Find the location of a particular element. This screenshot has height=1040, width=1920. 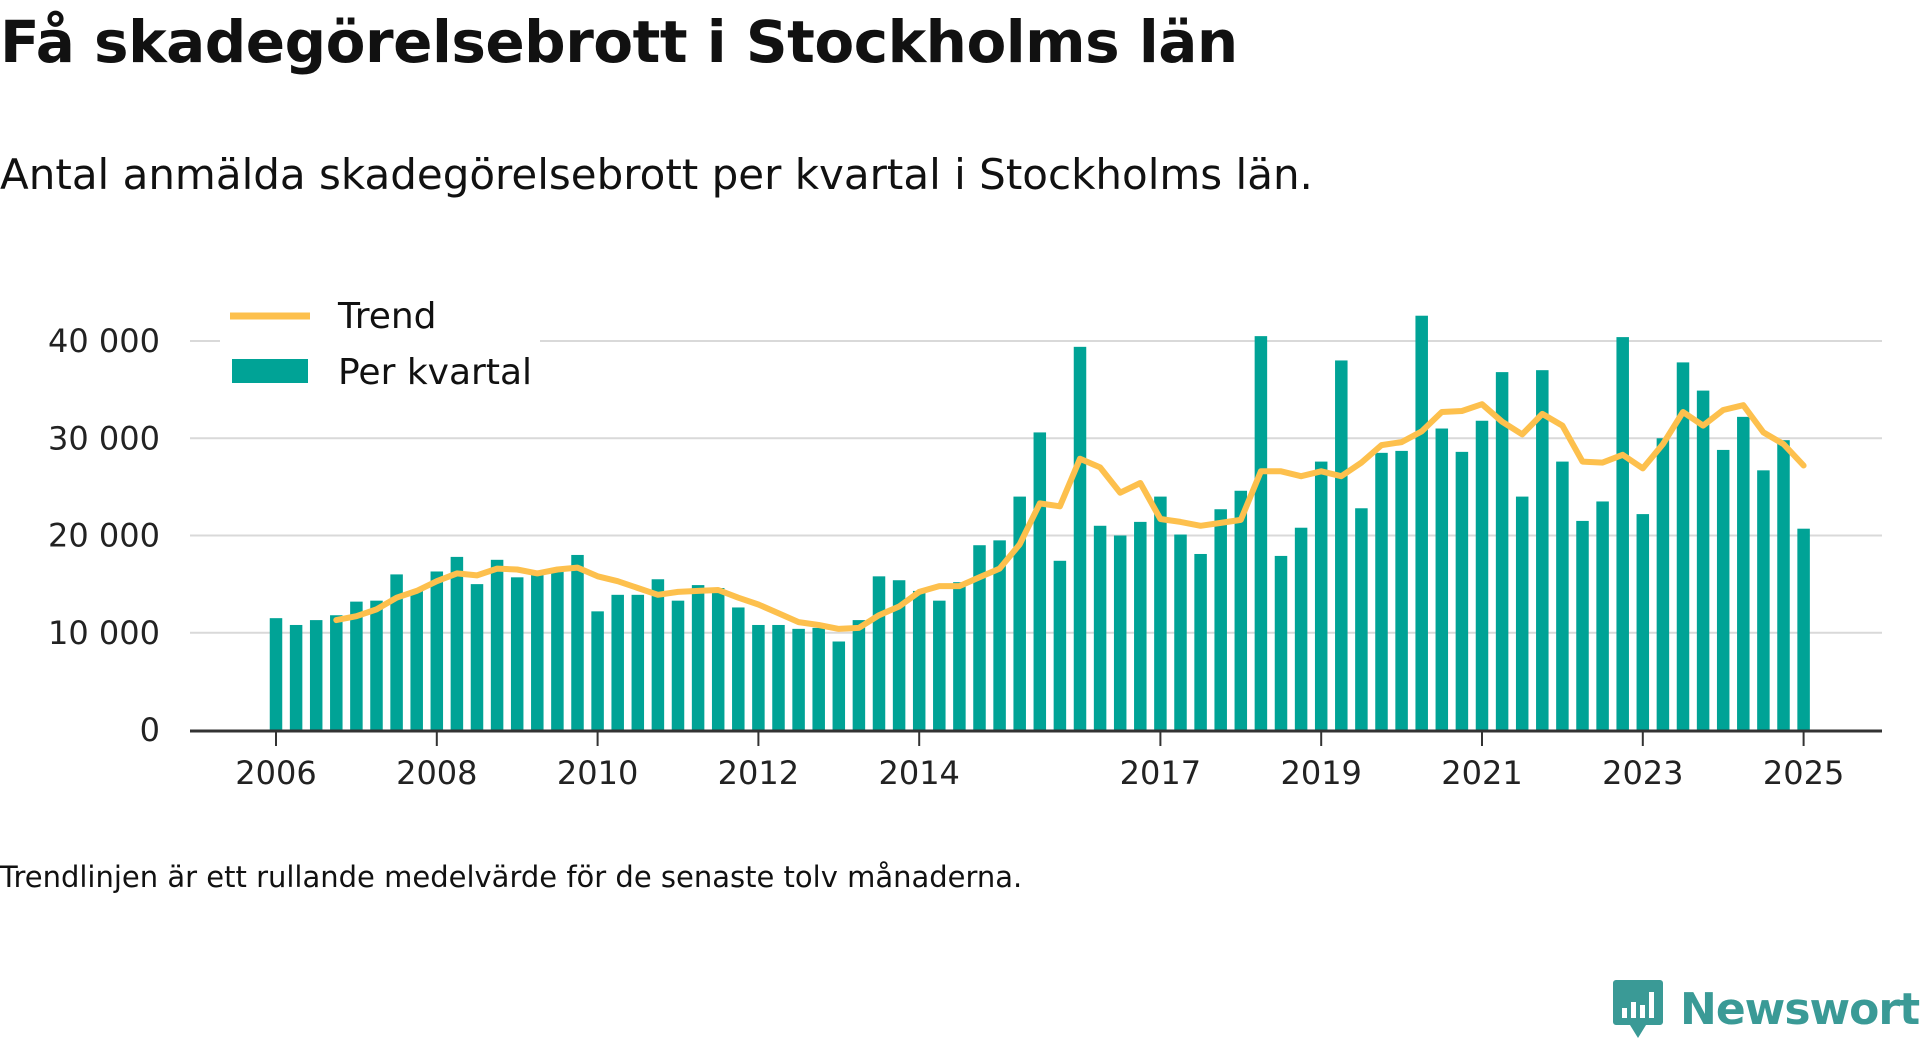

x-tick-label: 2019 is located at coordinates (1320, 773).